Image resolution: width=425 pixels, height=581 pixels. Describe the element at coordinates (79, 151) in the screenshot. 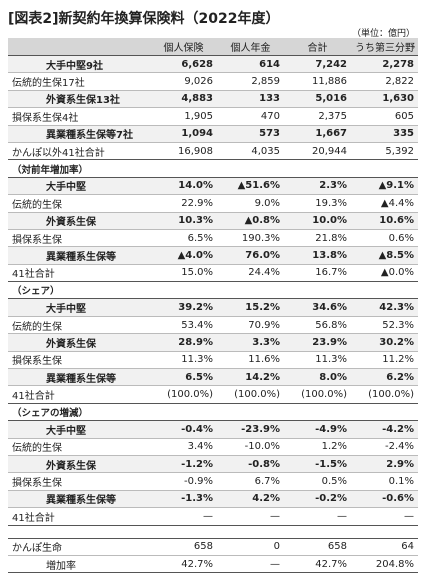

I see `row-label: かんぽ以外41社合計` at that location.